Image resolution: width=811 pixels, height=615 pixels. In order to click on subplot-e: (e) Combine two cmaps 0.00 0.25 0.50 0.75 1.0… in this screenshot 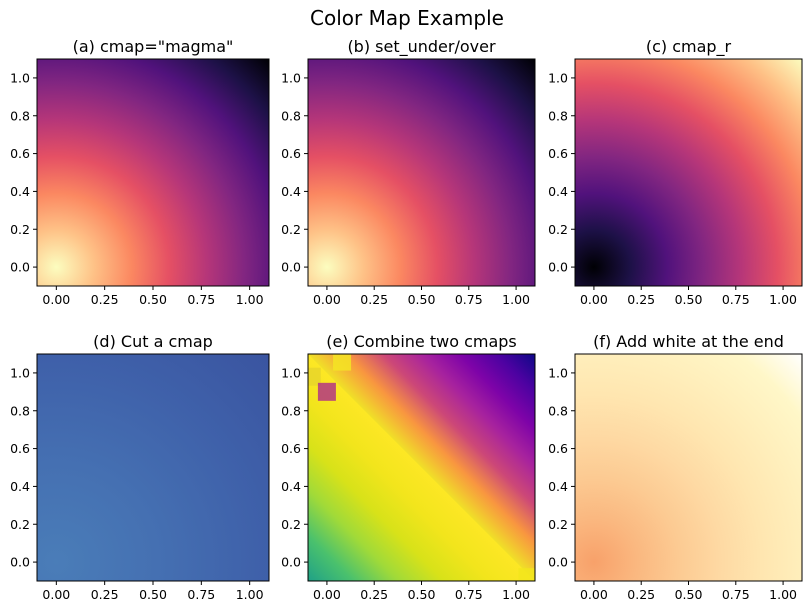, I will do `click(408, 467)`.